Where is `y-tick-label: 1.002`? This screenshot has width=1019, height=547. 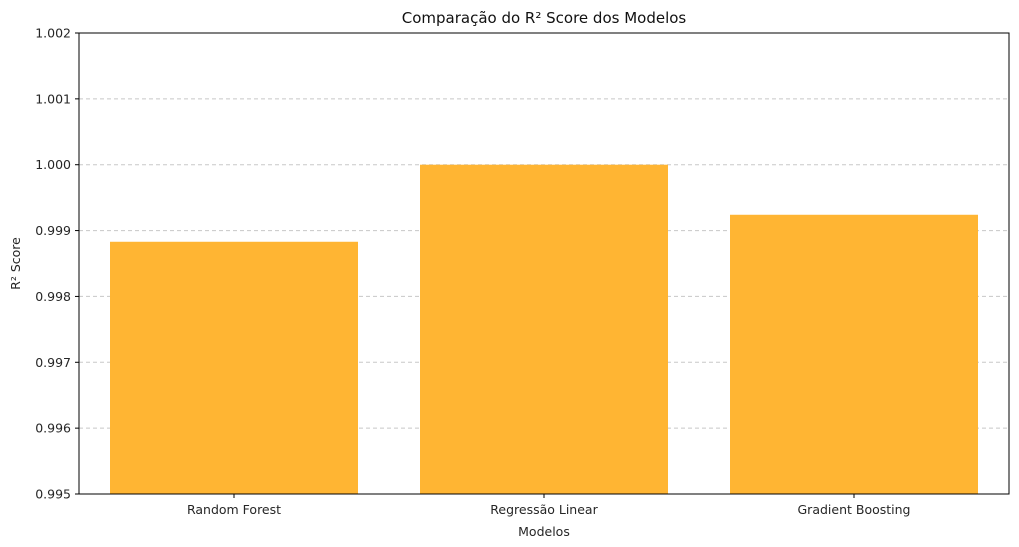 y-tick-label: 1.002 is located at coordinates (53, 33).